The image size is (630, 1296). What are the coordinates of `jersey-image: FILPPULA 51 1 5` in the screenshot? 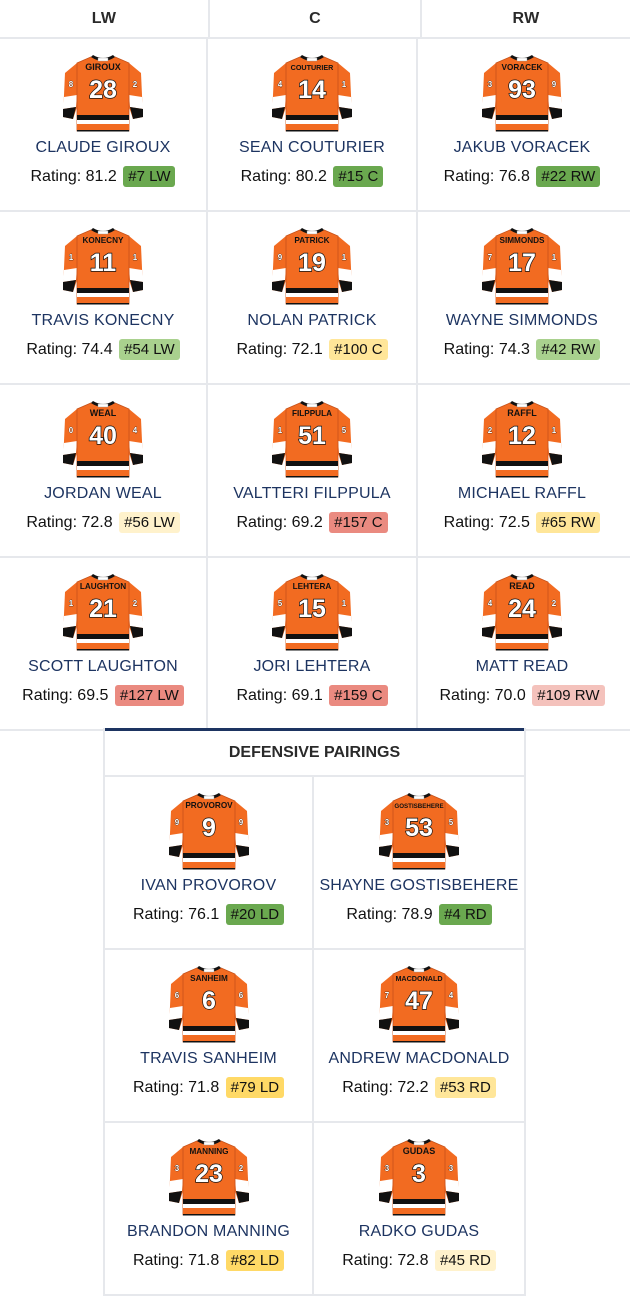 It's located at (312, 439).